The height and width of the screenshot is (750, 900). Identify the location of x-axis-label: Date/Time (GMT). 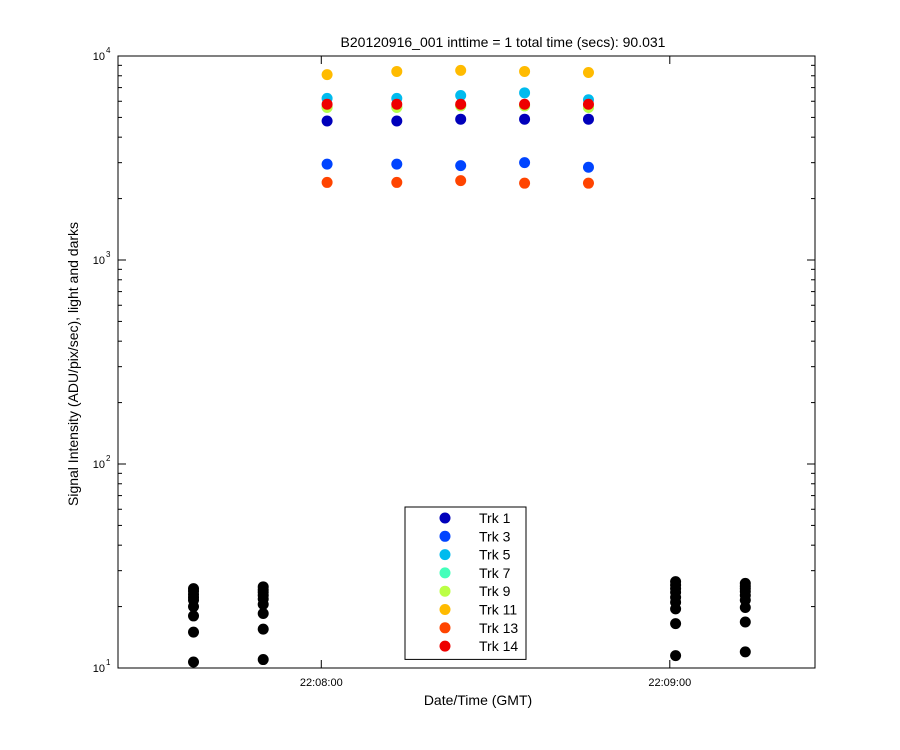
(478, 700).